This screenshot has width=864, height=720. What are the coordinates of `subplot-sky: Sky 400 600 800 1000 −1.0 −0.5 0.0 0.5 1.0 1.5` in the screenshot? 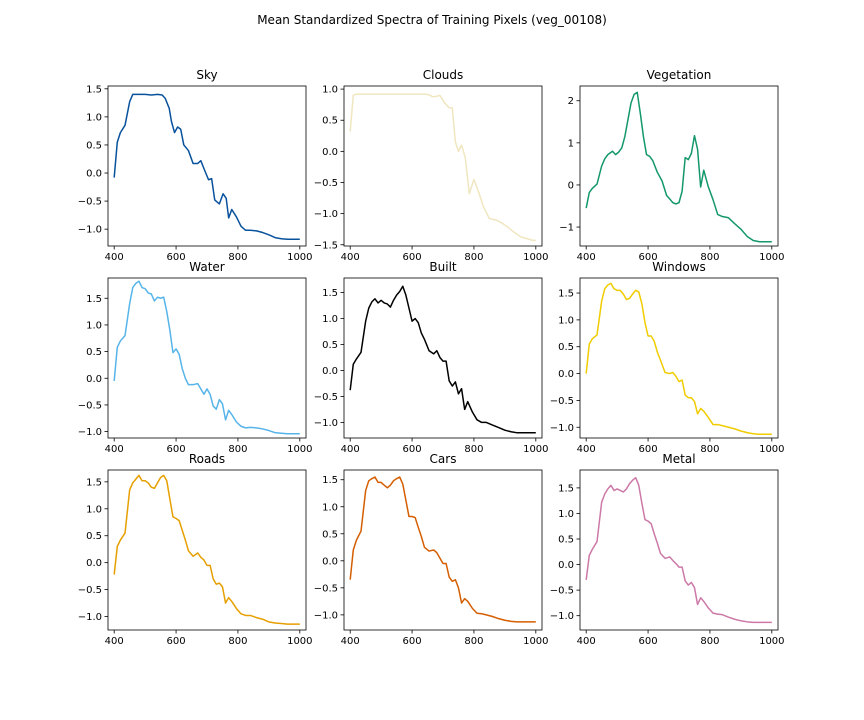 It's located at (195, 165).